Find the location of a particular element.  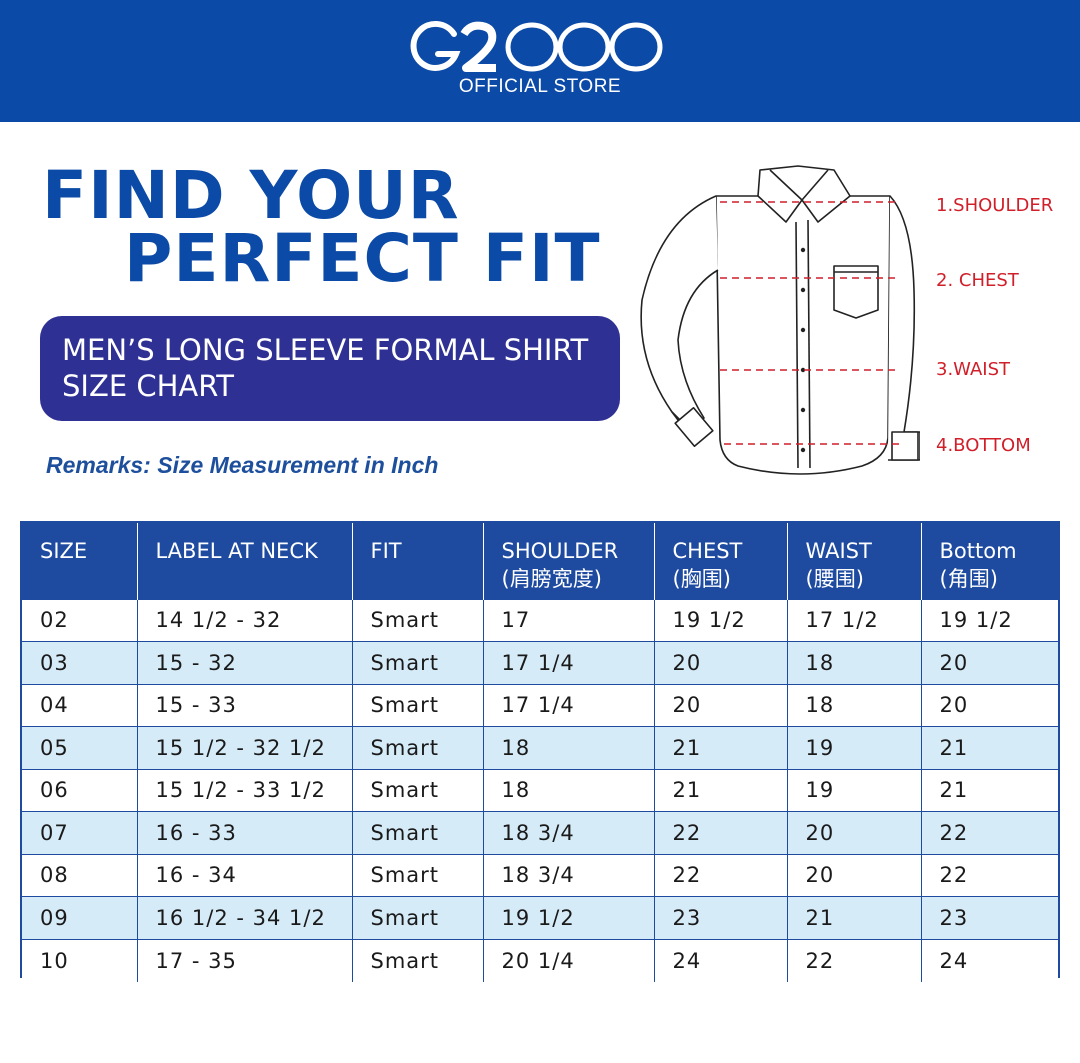

col-header: FIT is located at coordinates (418, 561).